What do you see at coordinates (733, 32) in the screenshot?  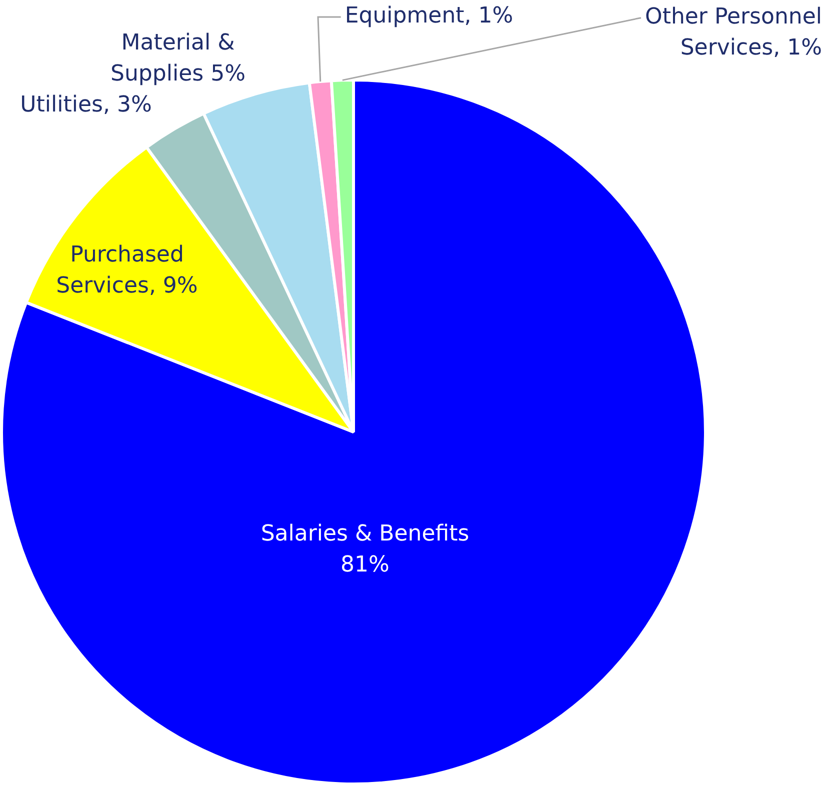 I see `slice-label: Other Personnel Services, 1%` at bounding box center [733, 32].